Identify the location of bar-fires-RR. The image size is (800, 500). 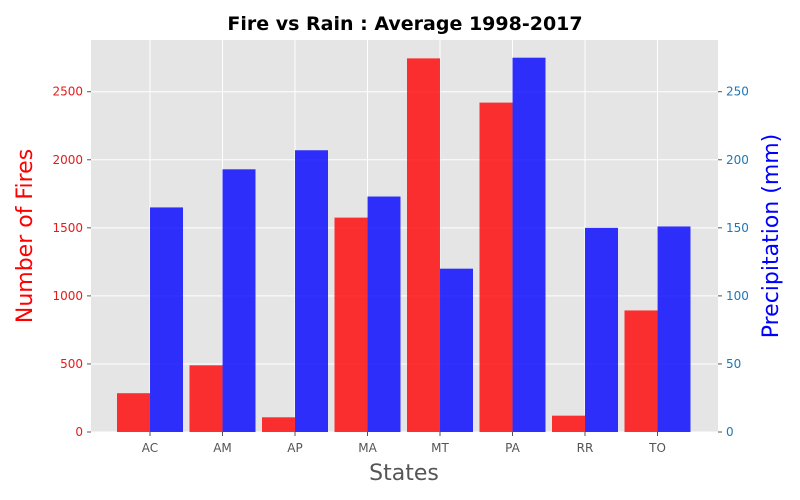
(568, 423).